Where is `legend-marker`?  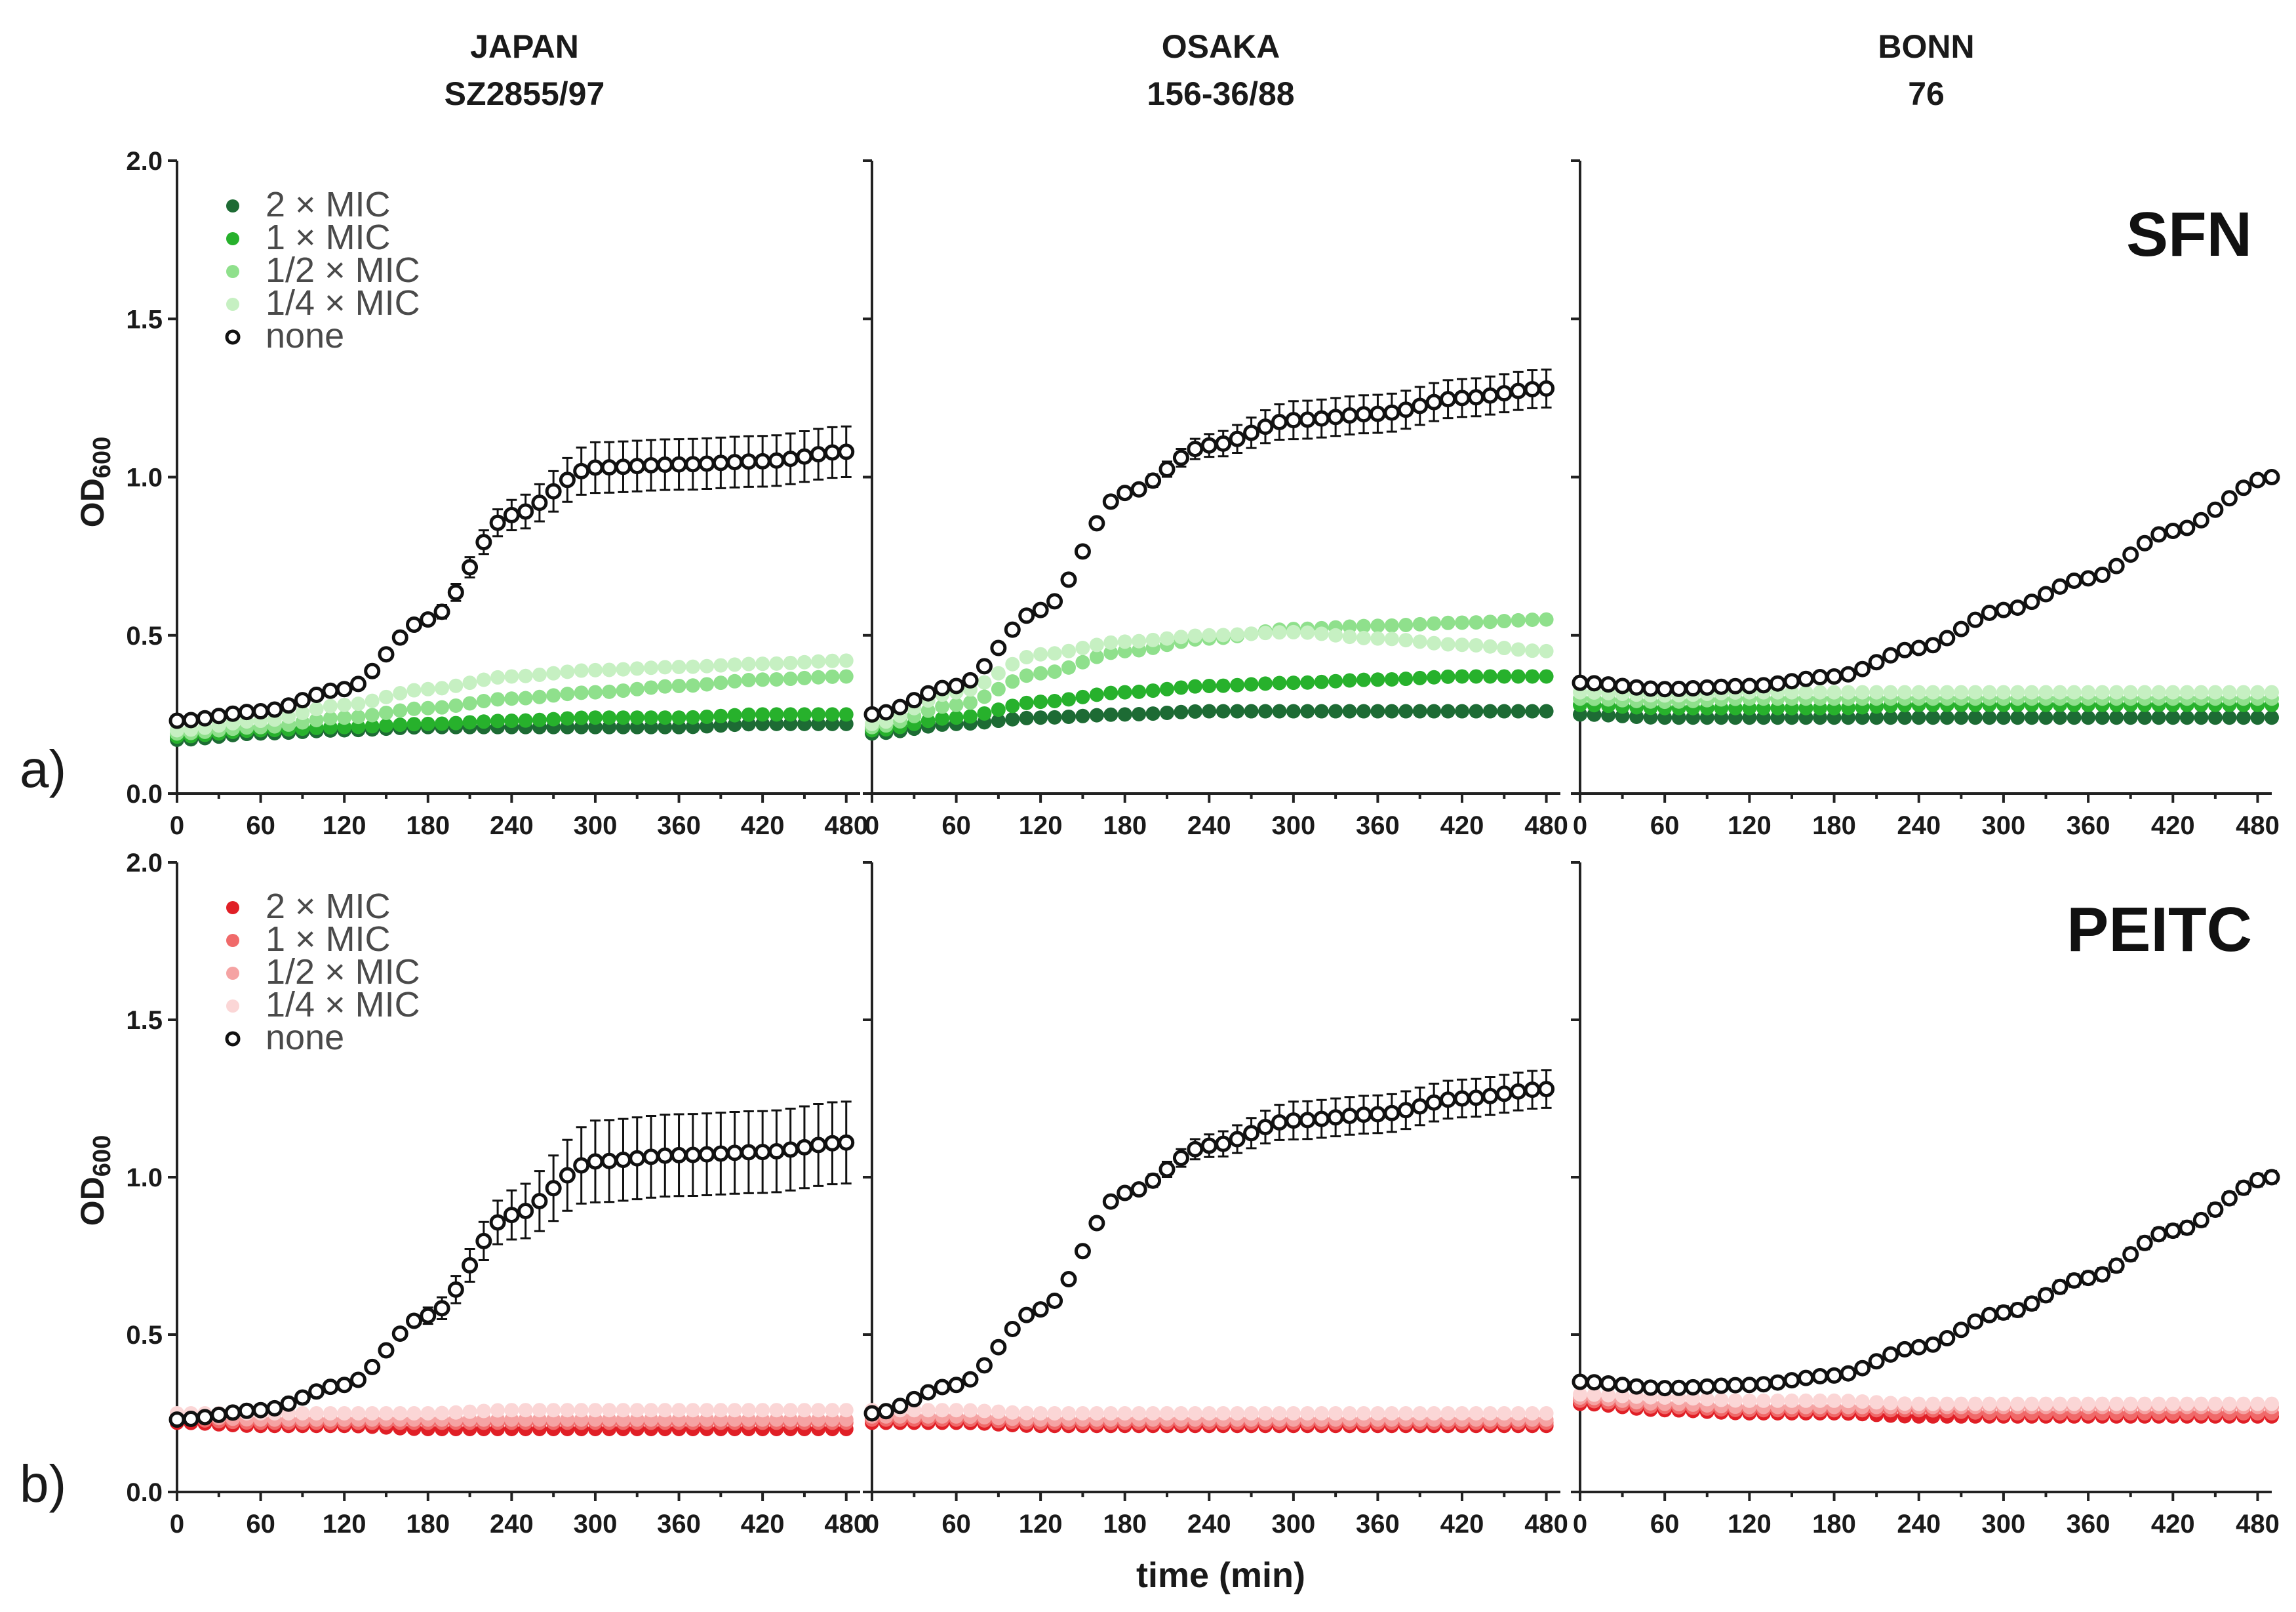 legend-marker is located at coordinates (232, 940).